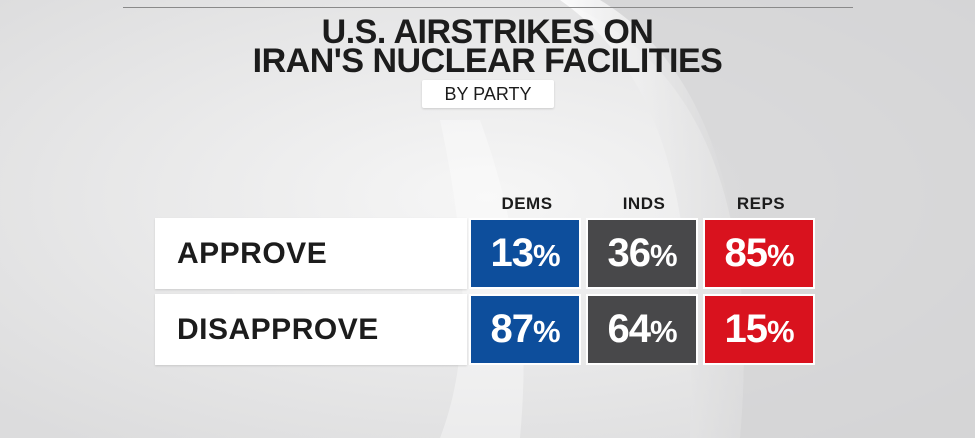  I want to click on column-header-inds: INDS, so click(644, 203).